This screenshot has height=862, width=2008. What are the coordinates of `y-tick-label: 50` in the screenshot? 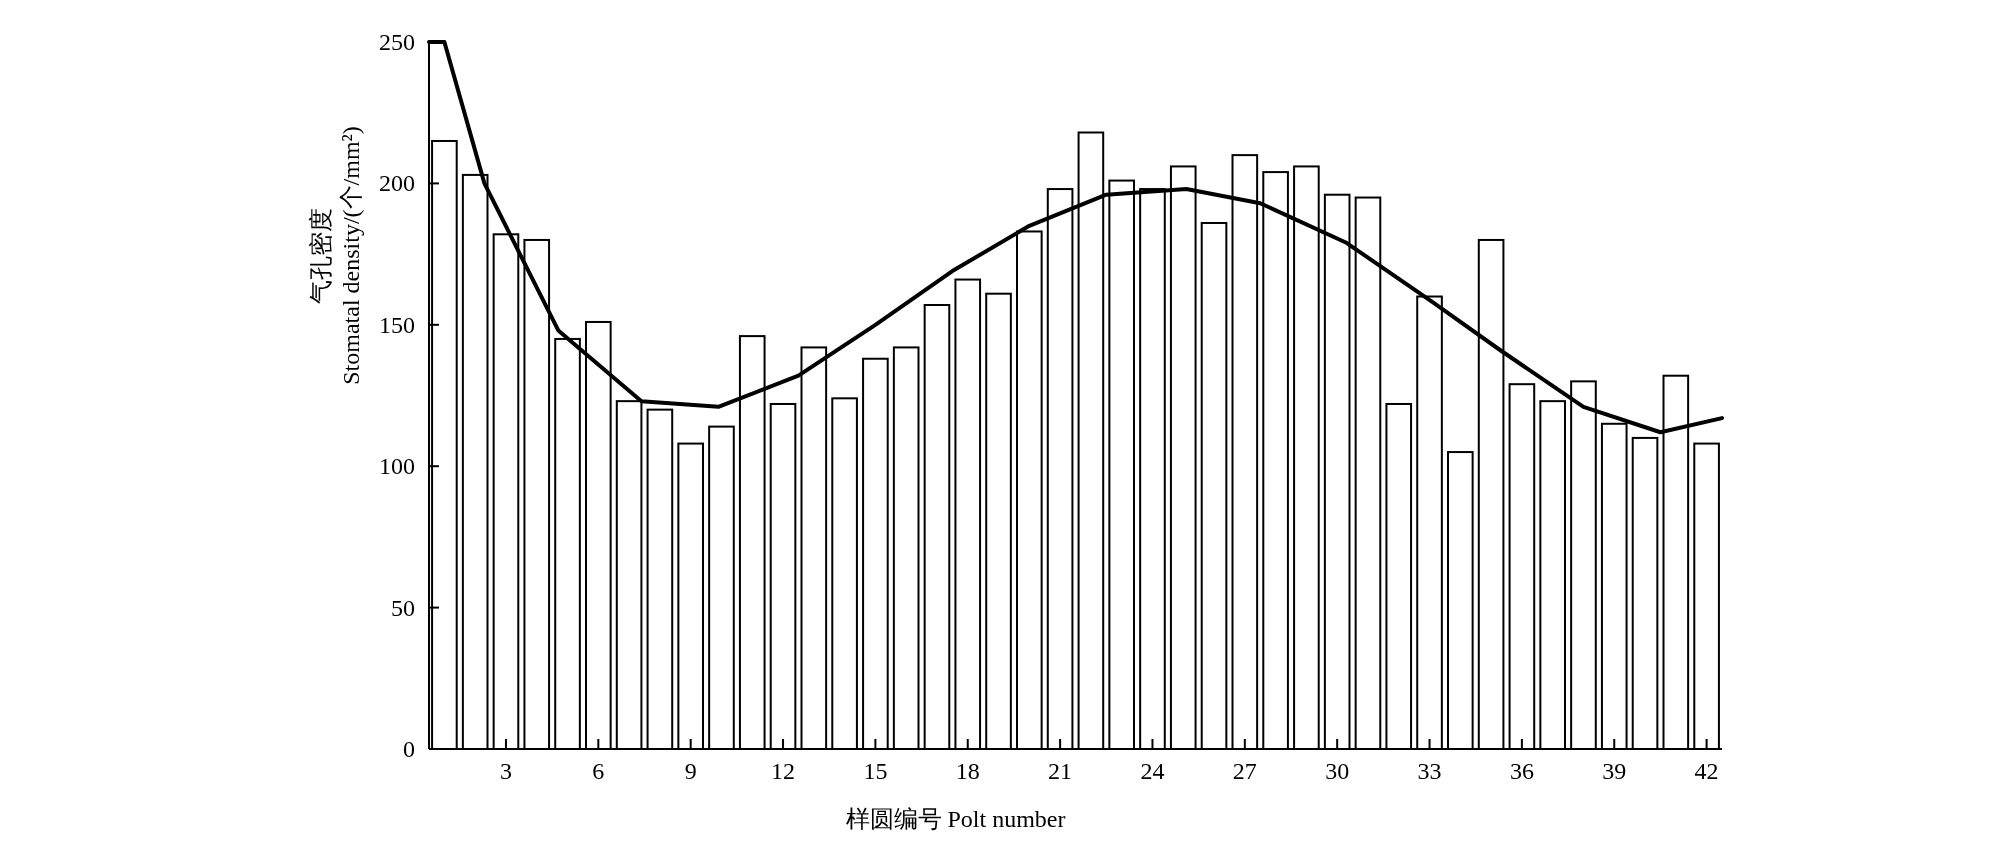 It's located at (403, 607).